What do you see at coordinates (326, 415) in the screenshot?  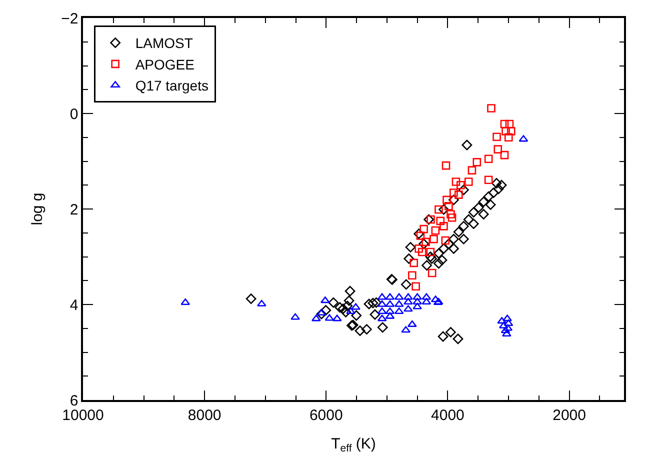 I see `x-tick-label: 6000` at bounding box center [326, 415].